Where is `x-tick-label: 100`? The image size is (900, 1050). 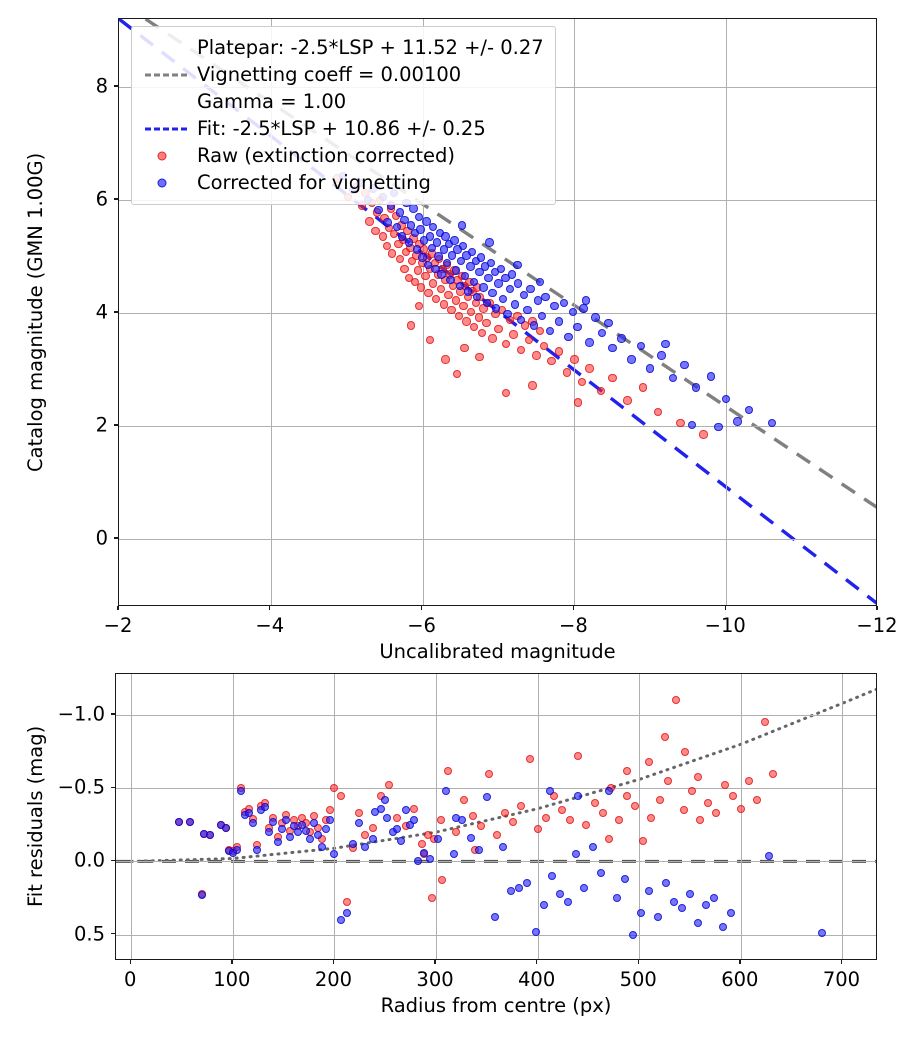 x-tick-label: 100 is located at coordinates (232, 979).